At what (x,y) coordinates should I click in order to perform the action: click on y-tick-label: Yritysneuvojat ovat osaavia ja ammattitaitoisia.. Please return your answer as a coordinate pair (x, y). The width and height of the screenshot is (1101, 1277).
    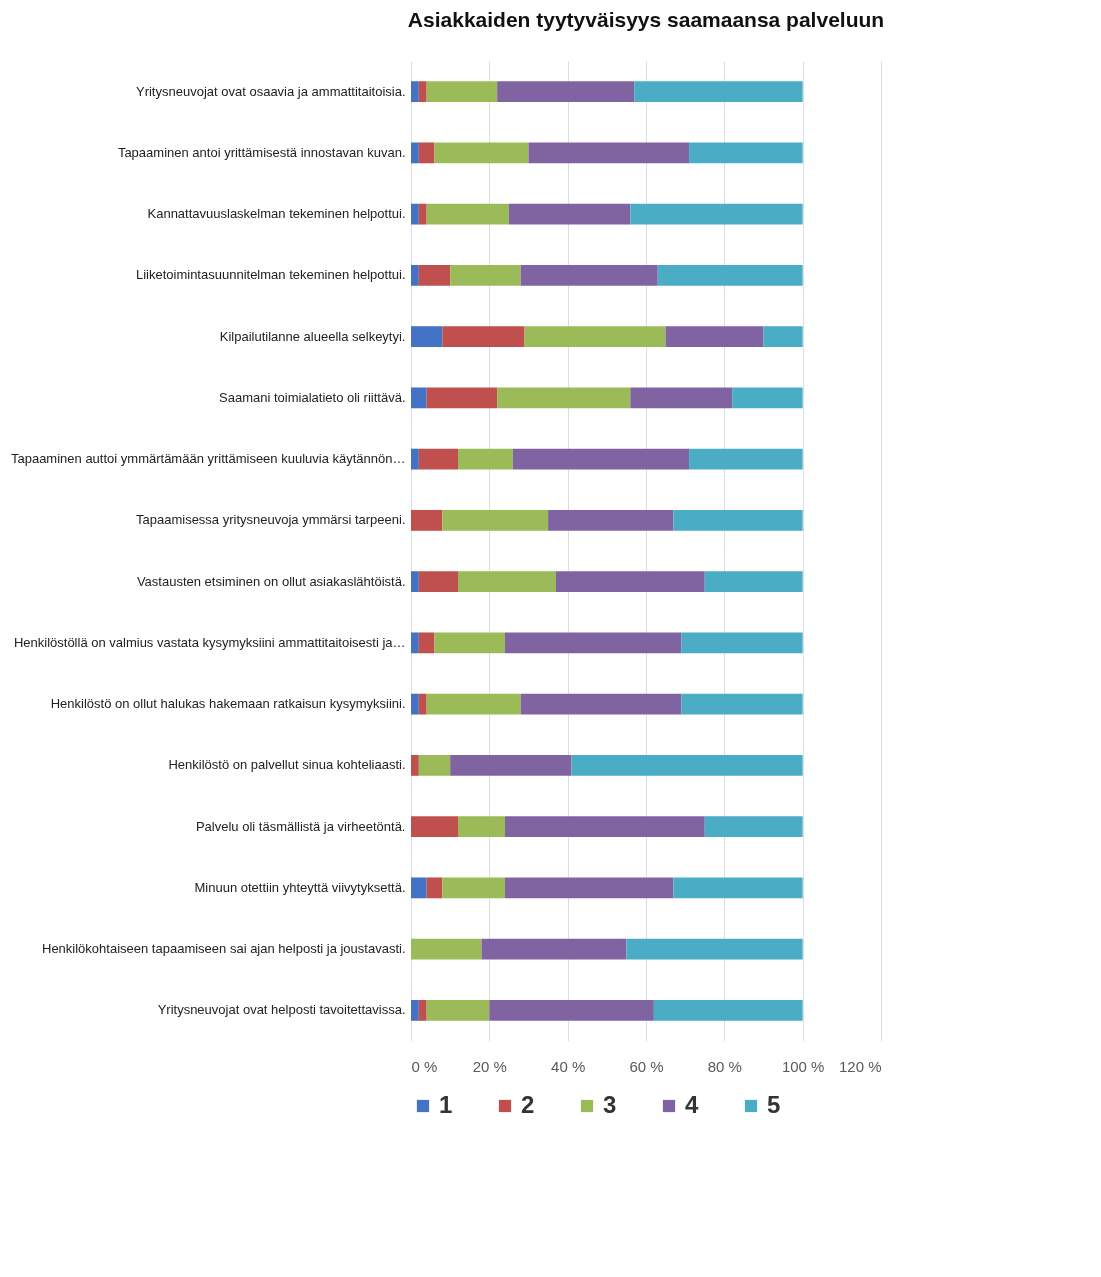
    Looking at the image, I should click on (270, 91).